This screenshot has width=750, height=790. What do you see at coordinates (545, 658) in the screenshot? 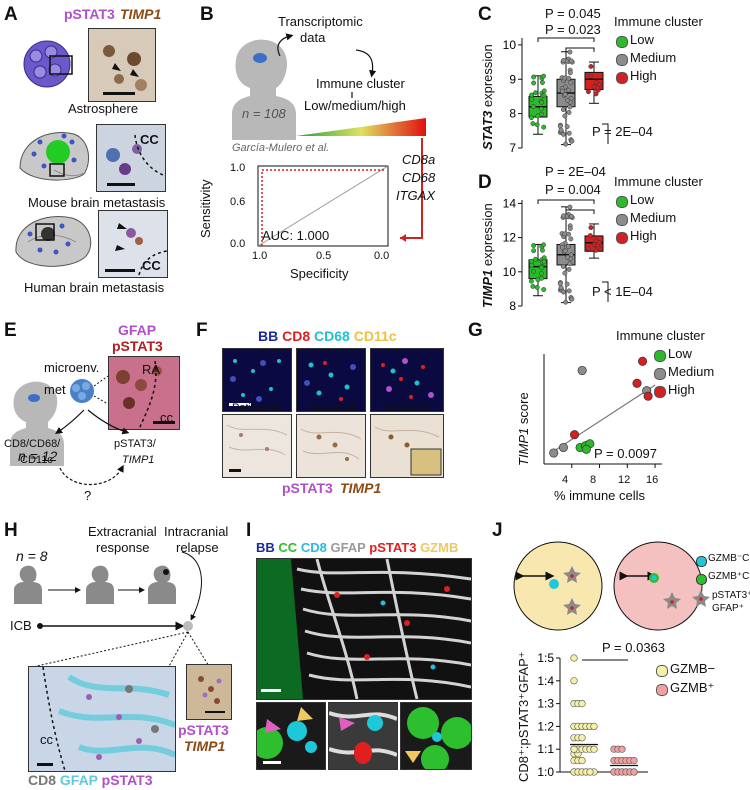
I see `y-tick-label: 1:5` at bounding box center [545, 658].